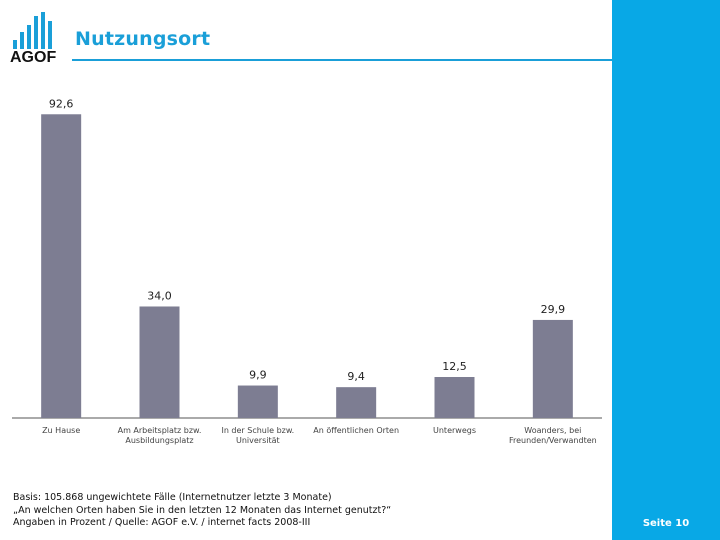 The width and height of the screenshot is (720, 540). I want to click on category-label: Unterwegs, so click(454, 430).